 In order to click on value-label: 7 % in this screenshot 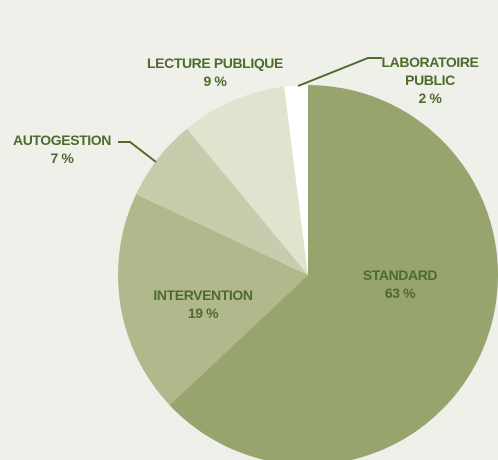, I will do `click(62, 158)`.